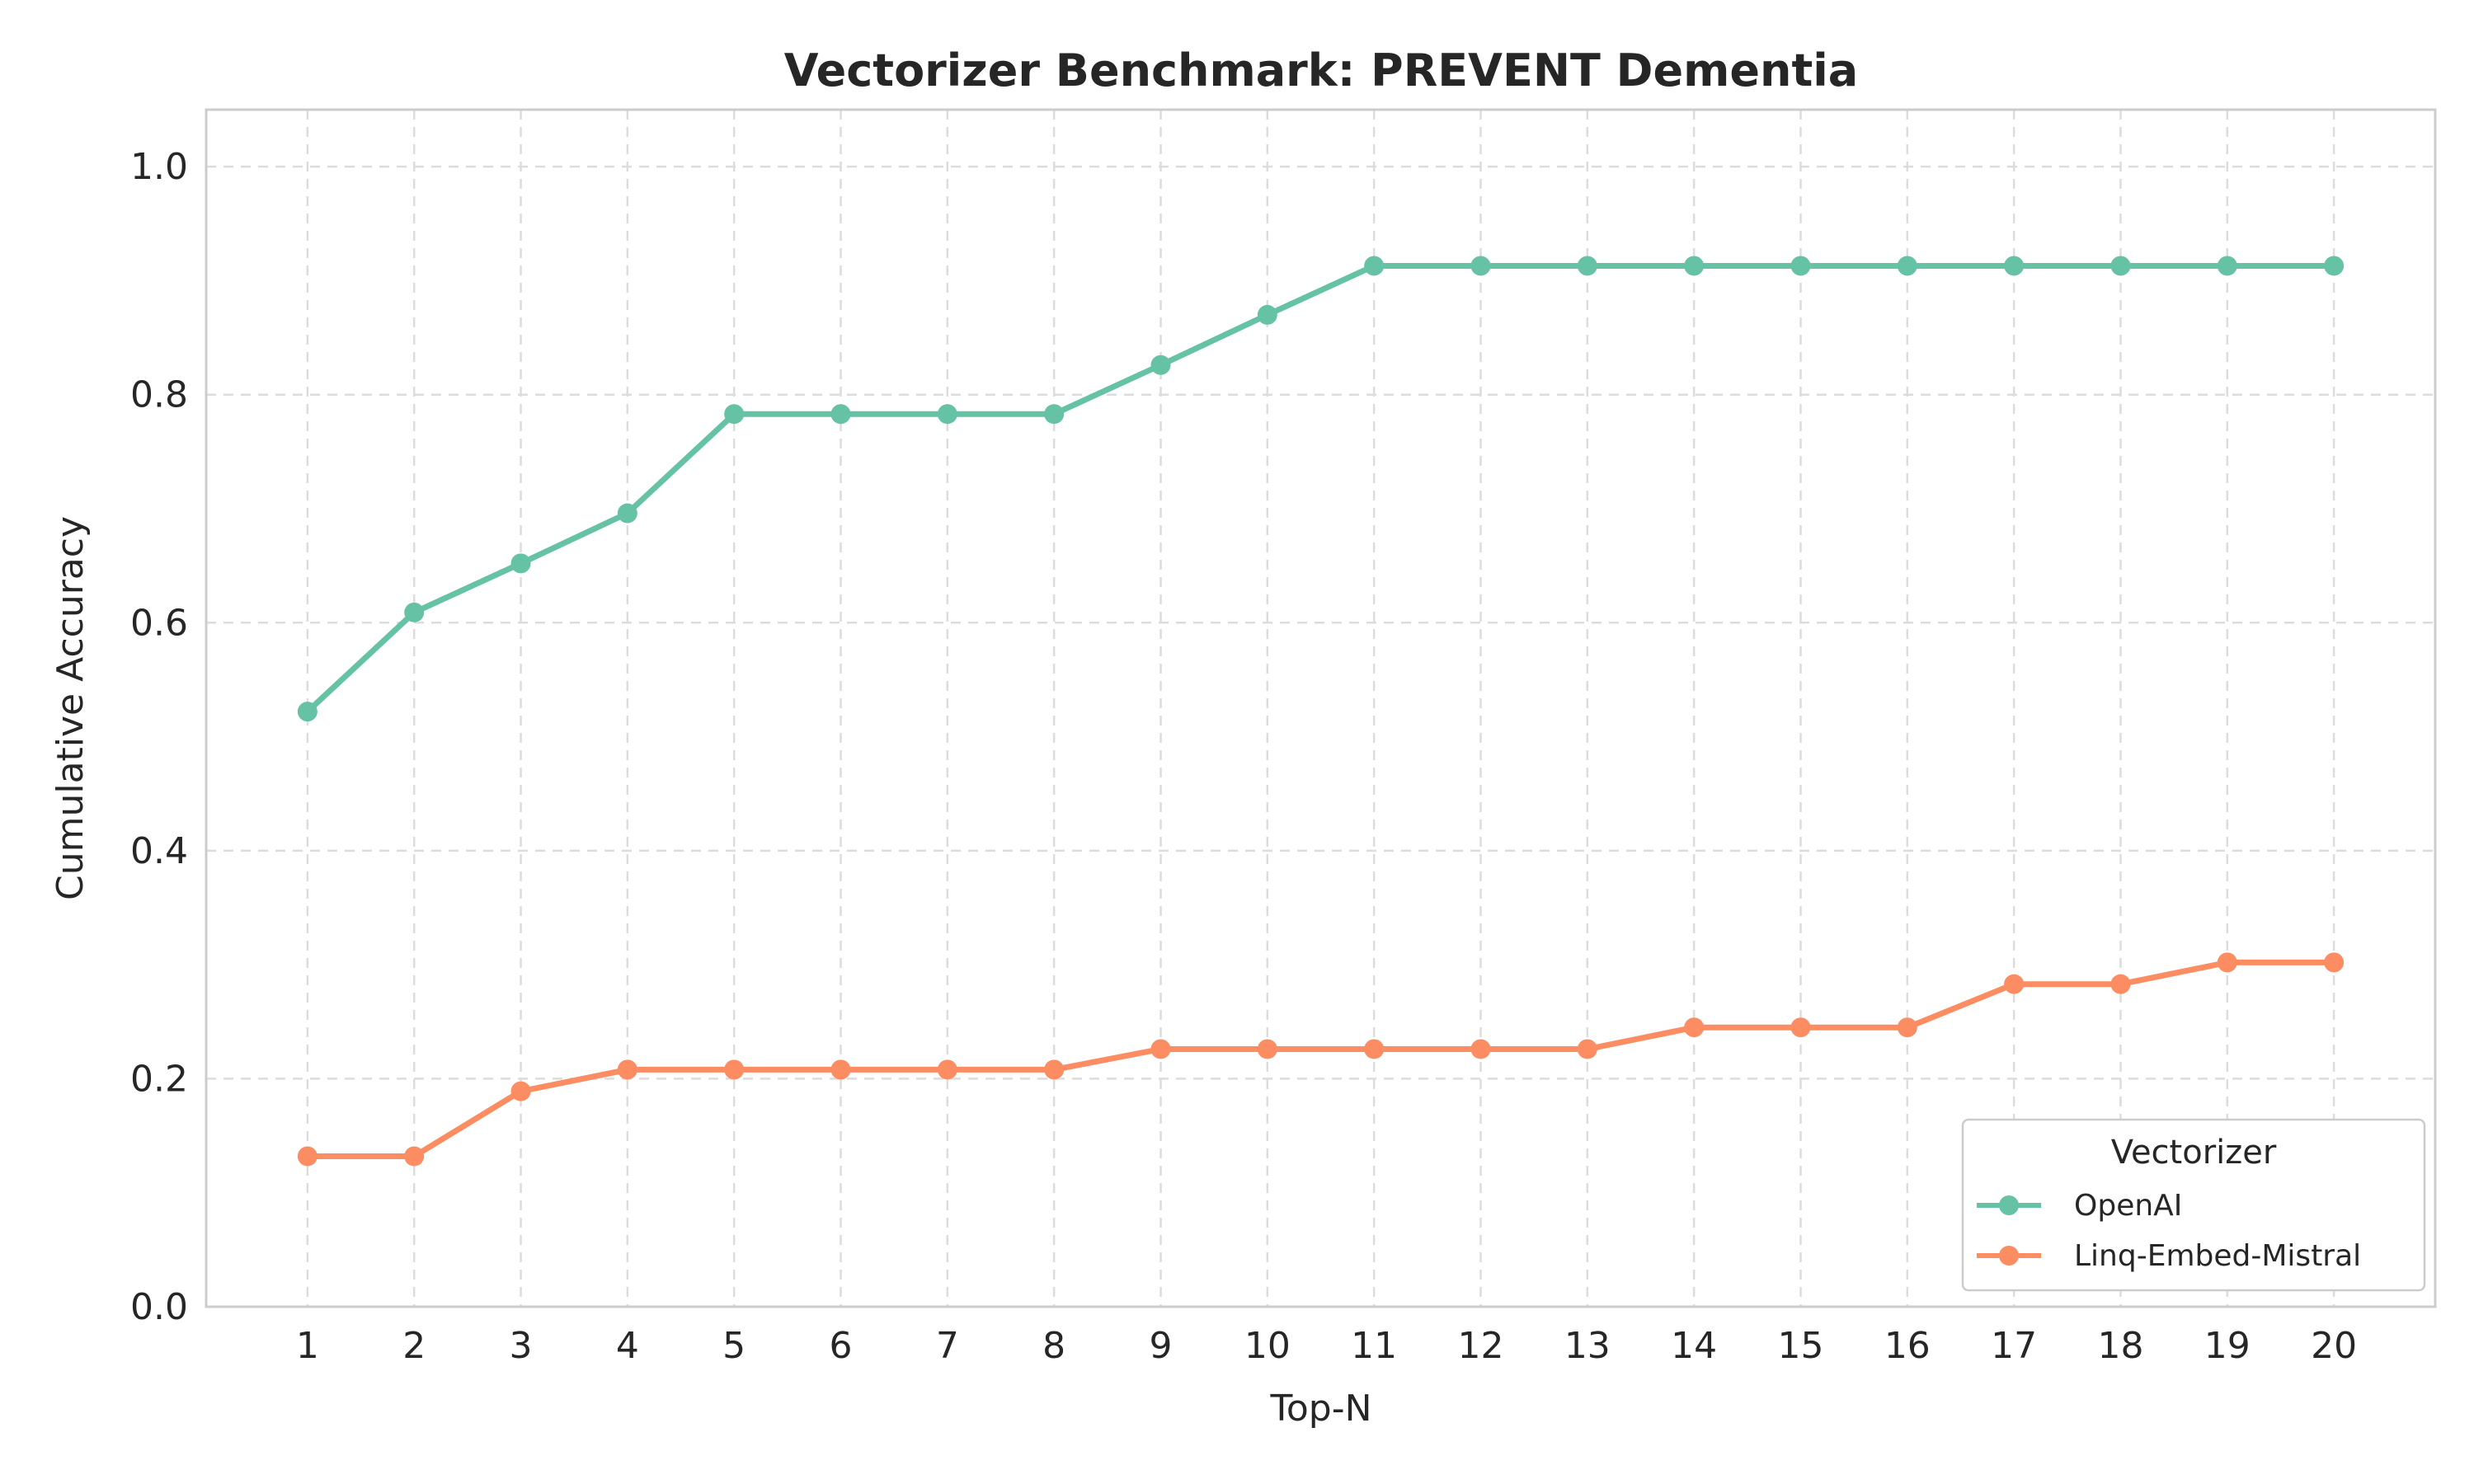 This screenshot has height=1484, width=2474. Describe the element at coordinates (2227, 1346) in the screenshot. I see `x-tick-label: 19` at that location.